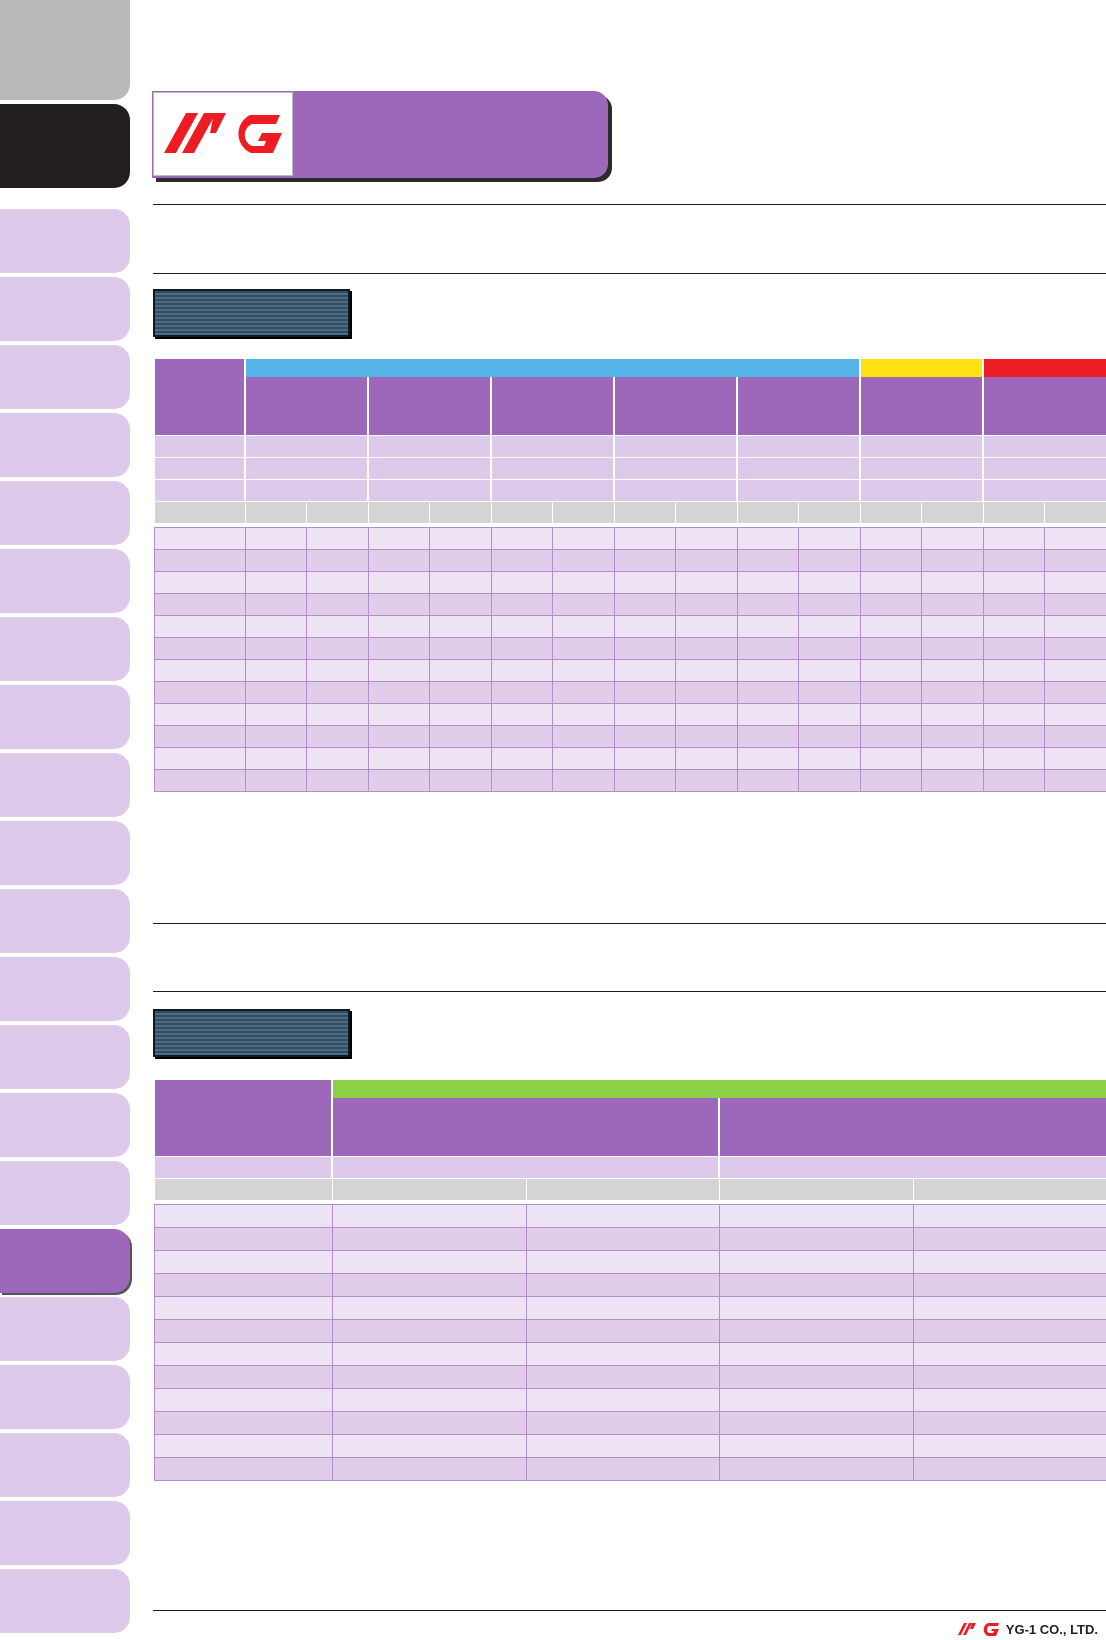  I want to click on table-1-category-blue, so click(553, 368).